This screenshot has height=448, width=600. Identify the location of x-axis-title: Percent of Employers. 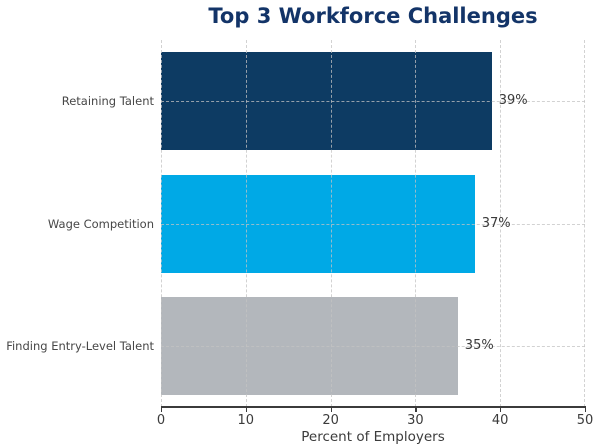
(373, 437).